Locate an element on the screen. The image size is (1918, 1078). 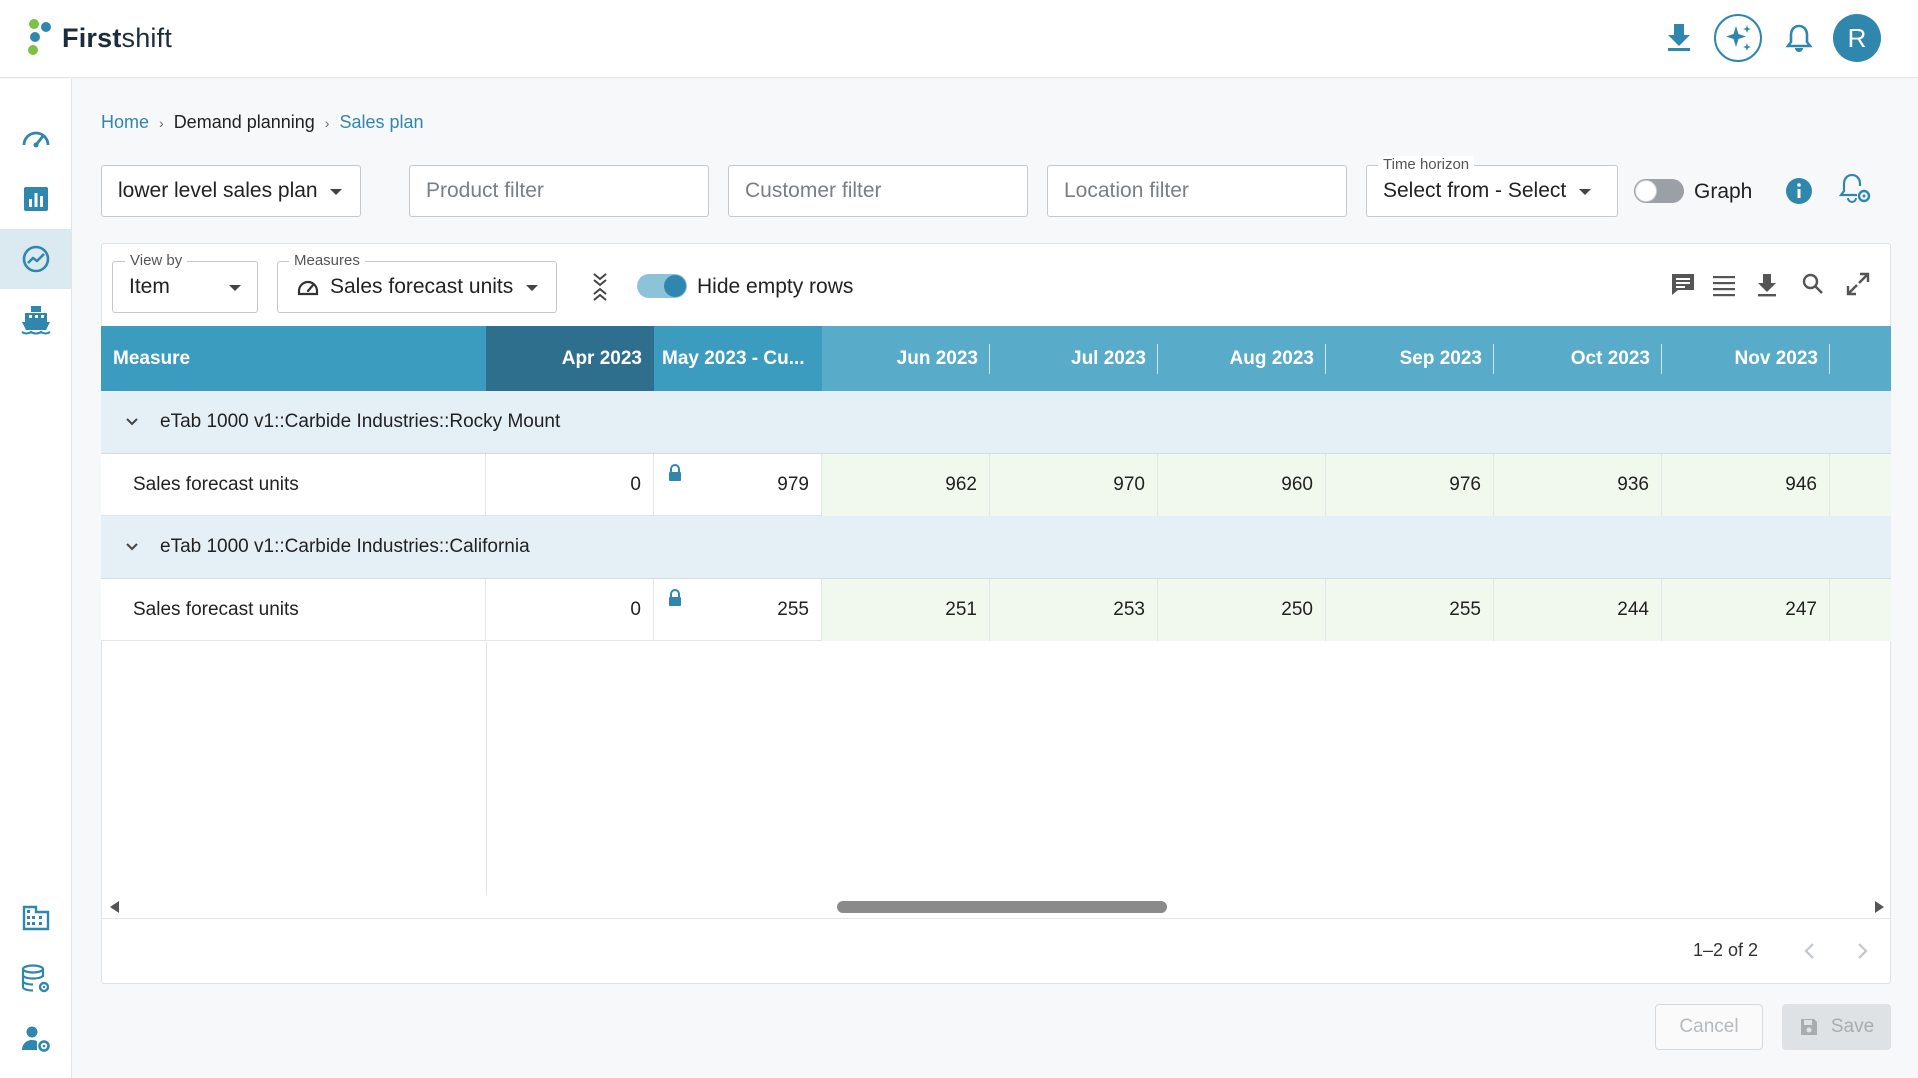
brand-name: Firstshift is located at coordinates (117, 37).